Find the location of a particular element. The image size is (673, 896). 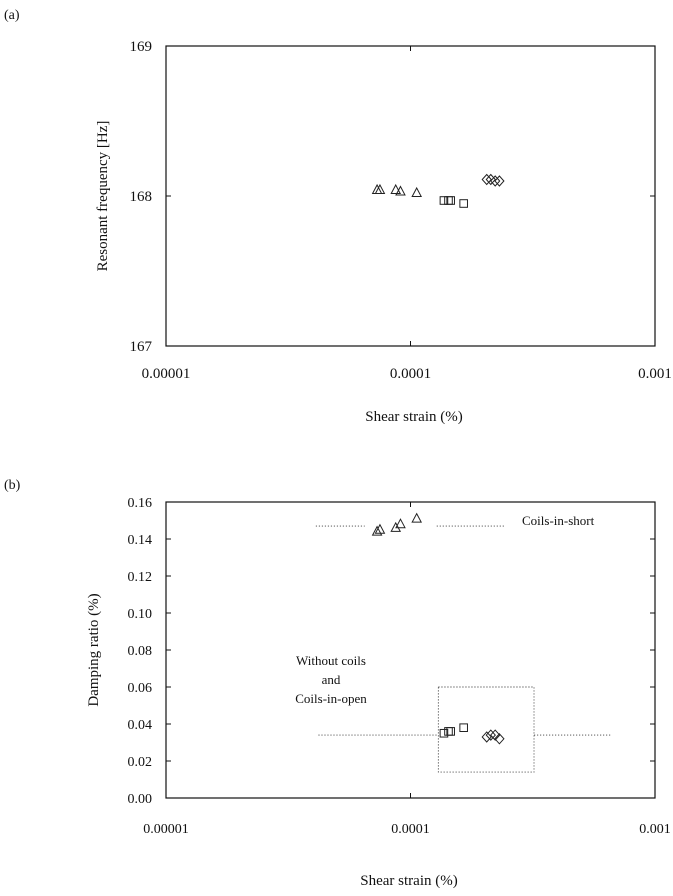

panel-b-x-axis-title: Shear strain (%) is located at coordinates (408, 881).